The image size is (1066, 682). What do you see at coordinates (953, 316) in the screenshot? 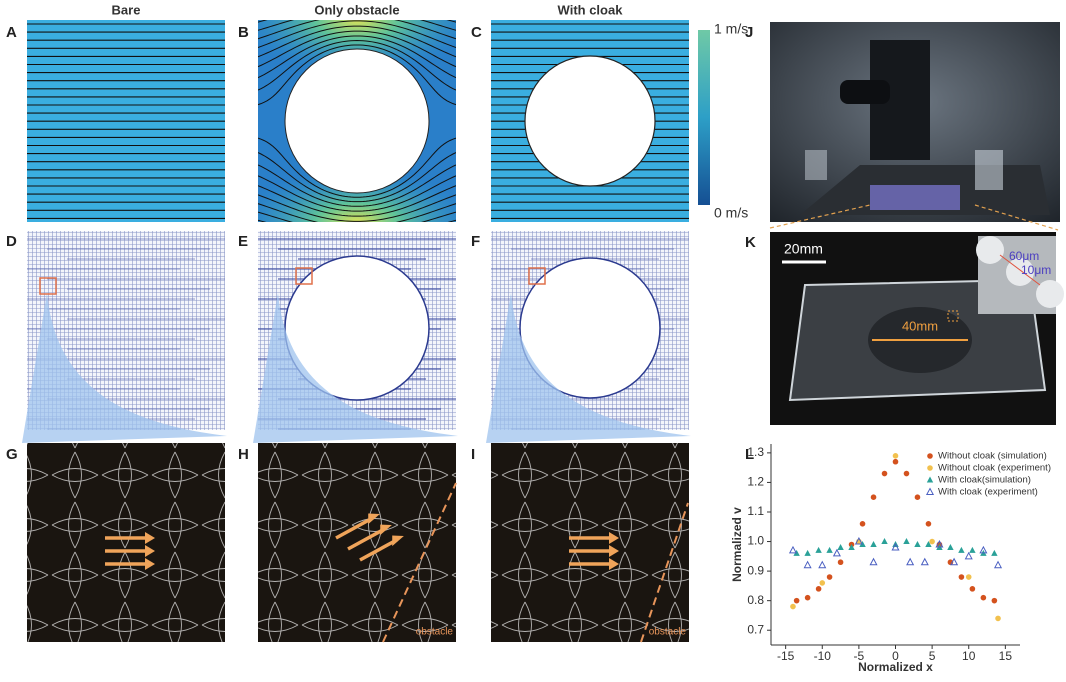
I see `inset-marker` at bounding box center [953, 316].